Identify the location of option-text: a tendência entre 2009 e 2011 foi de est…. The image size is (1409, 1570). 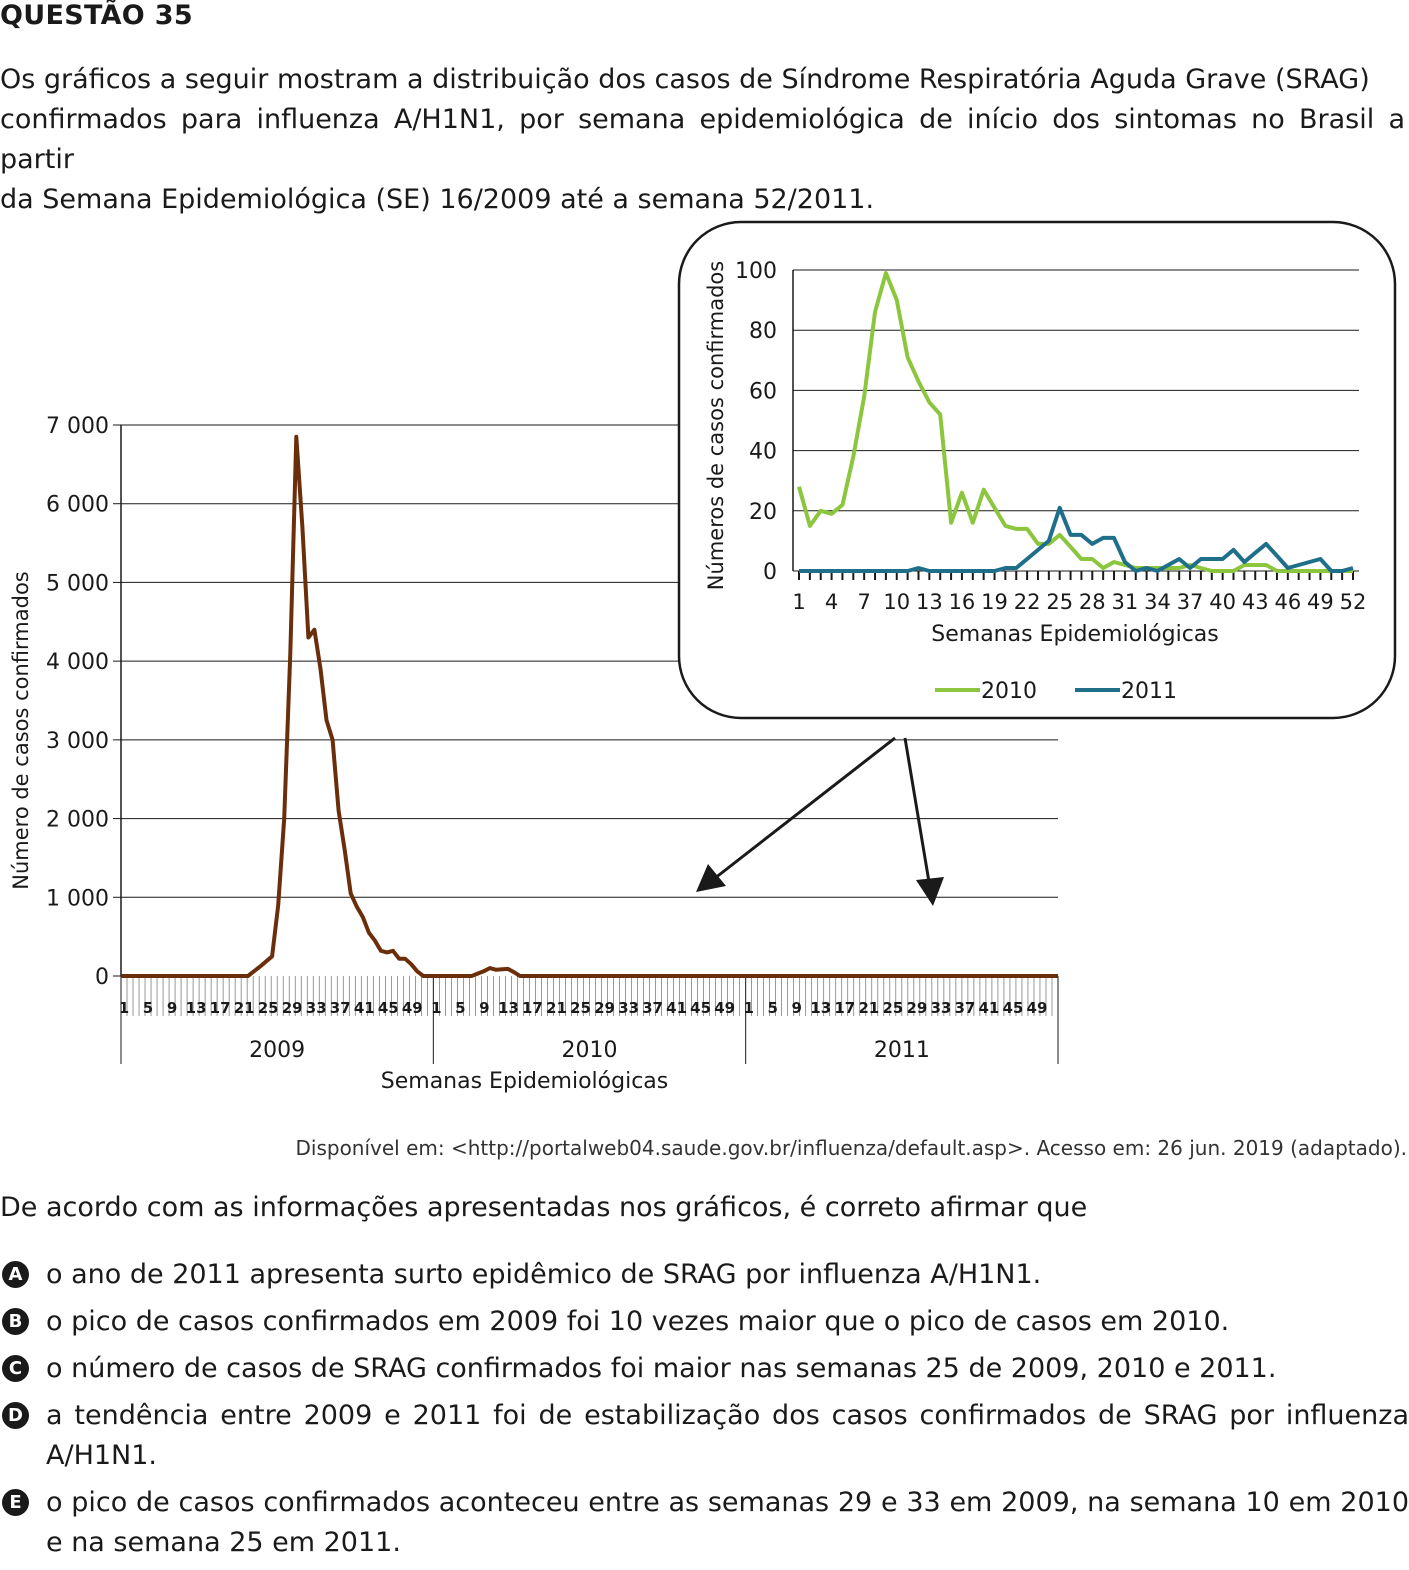
(727, 1435).